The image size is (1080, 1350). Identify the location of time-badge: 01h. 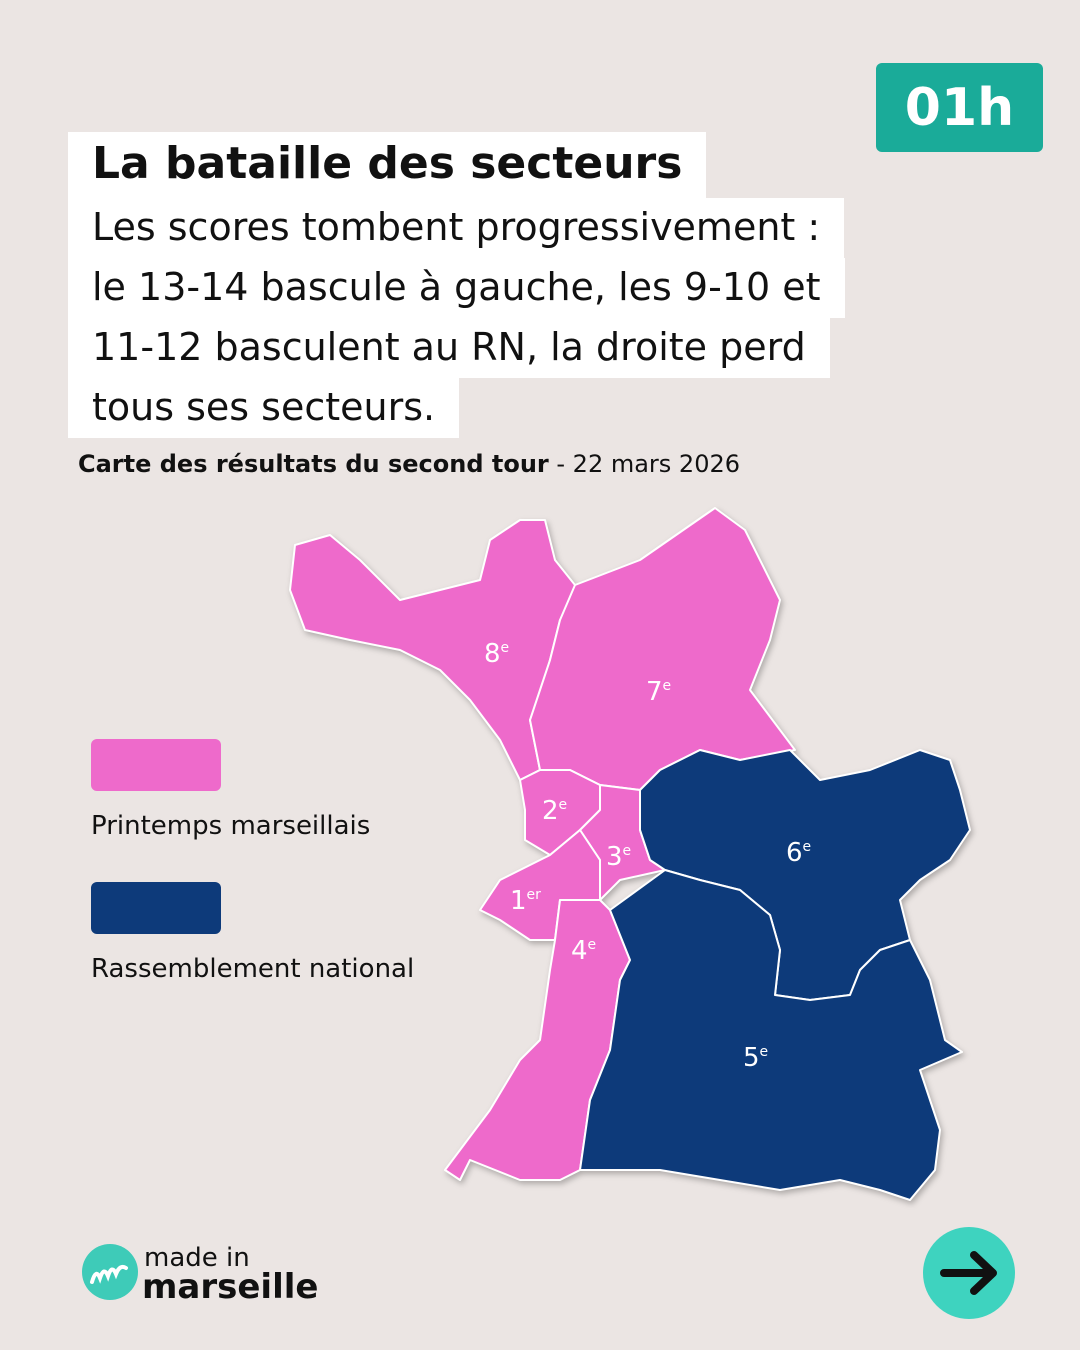
(959, 107).